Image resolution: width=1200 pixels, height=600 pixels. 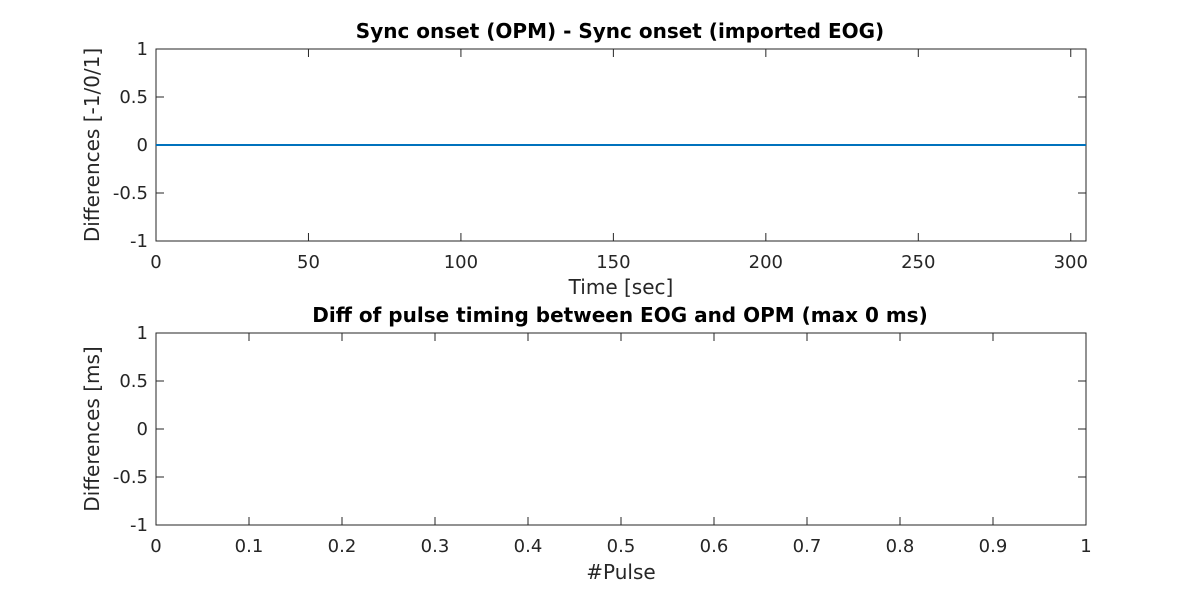 What do you see at coordinates (133, 381) in the screenshot?
I see `bottom-y-tick-label: 0.5` at bounding box center [133, 381].